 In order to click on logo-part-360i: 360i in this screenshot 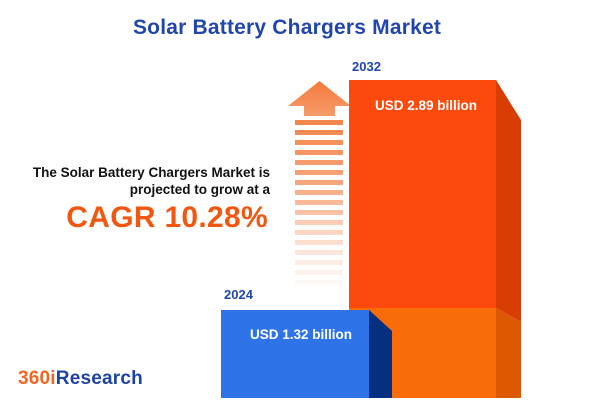, I will do `click(37, 378)`.